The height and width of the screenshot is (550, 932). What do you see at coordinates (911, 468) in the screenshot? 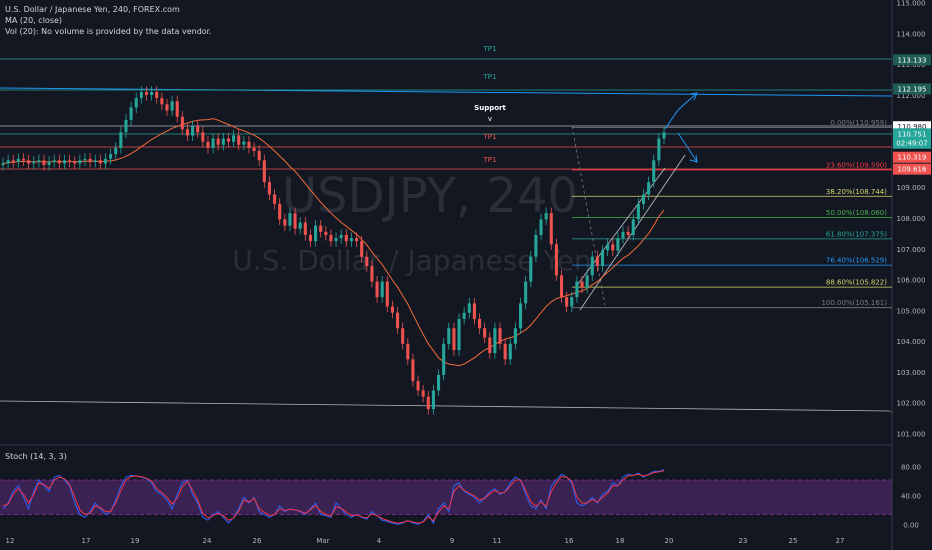
I see `stoch-tick-label: 80.00` at bounding box center [911, 468].